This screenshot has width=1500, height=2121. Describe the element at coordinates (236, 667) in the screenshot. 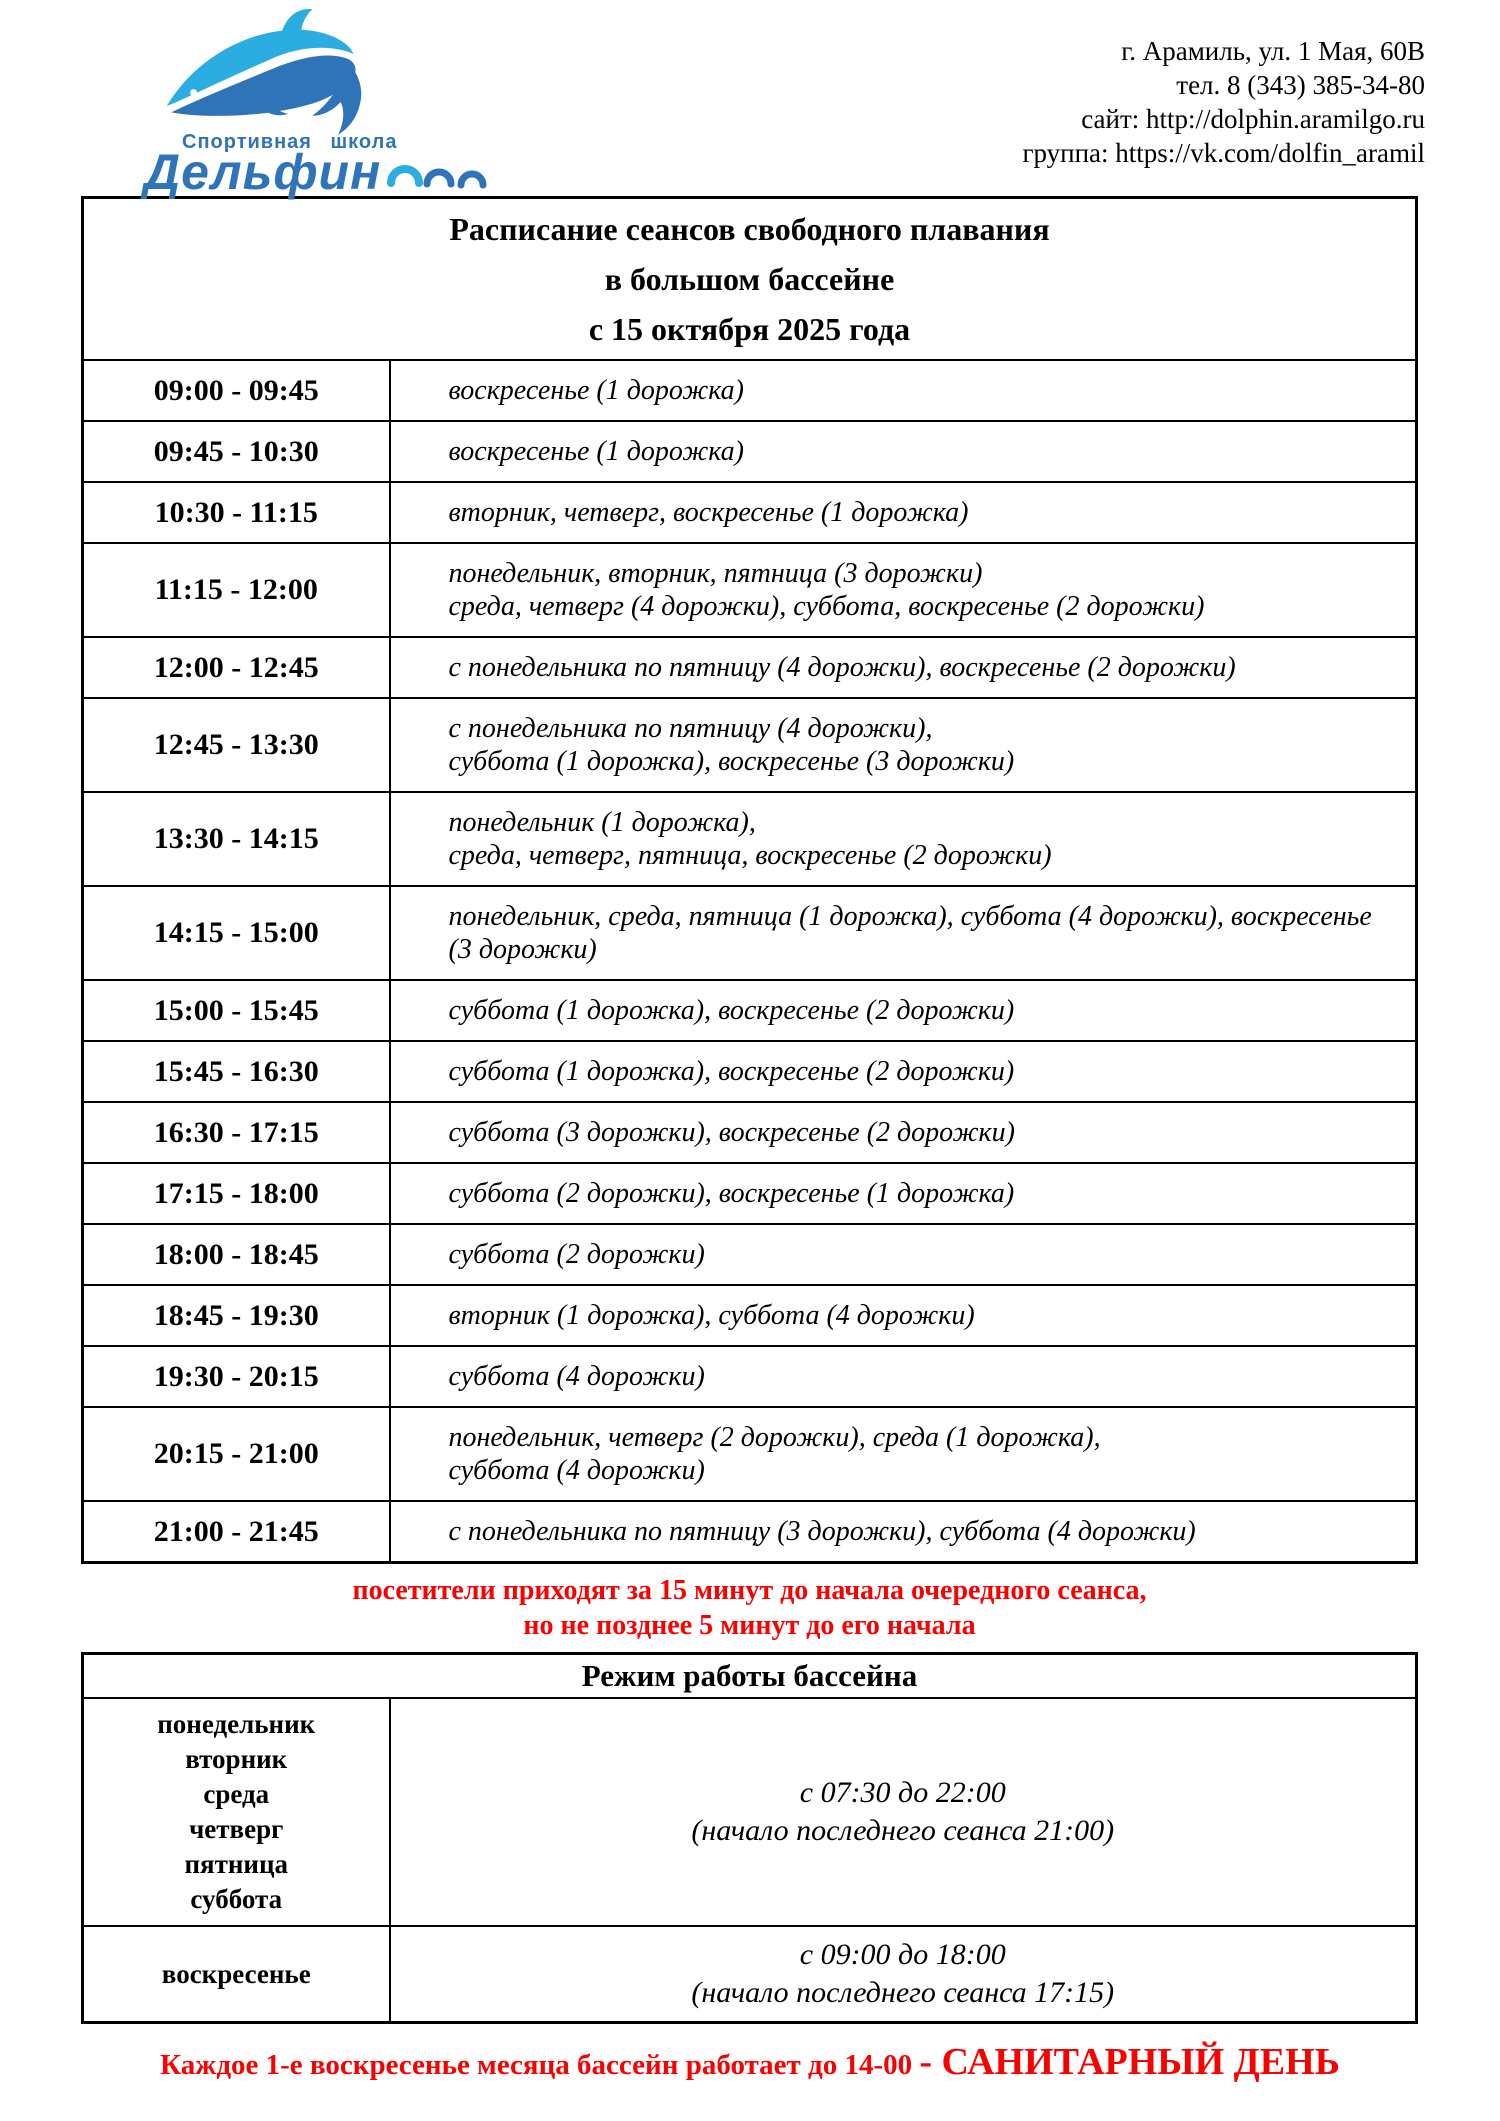

I see `session-time: 12:00 - 12:45` at that location.